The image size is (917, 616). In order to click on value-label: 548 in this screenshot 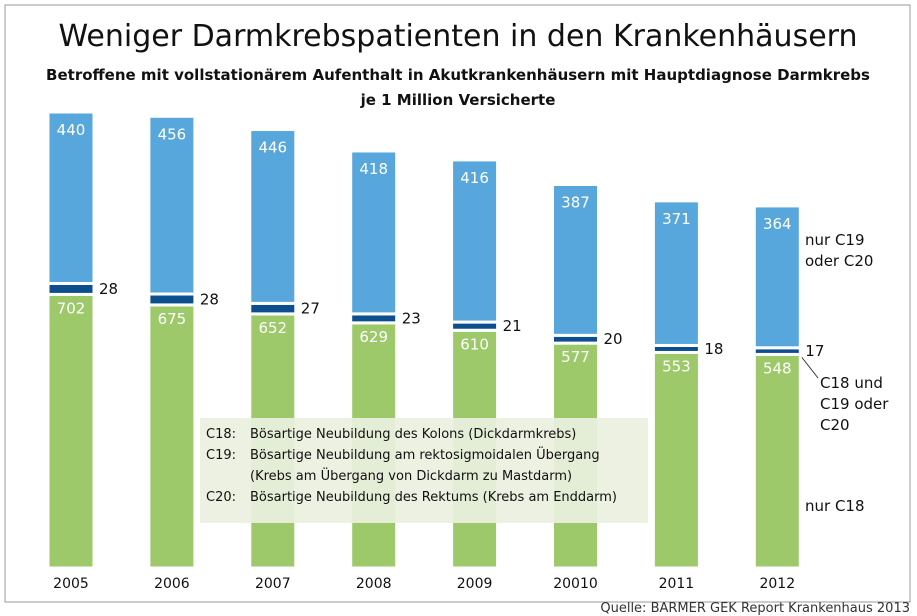, I will do `click(777, 368)`.